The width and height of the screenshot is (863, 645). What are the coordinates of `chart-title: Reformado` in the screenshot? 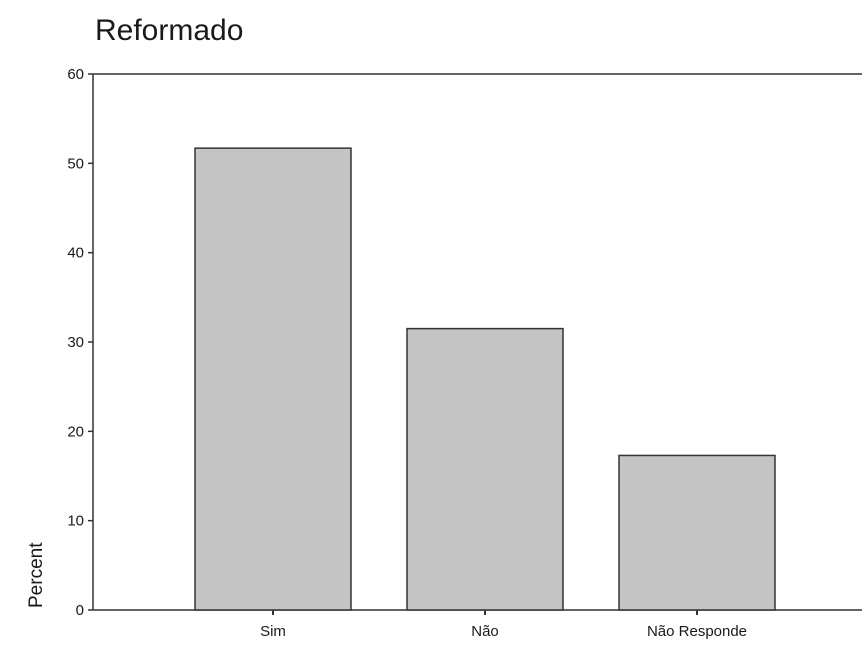 It's located at (169, 30).